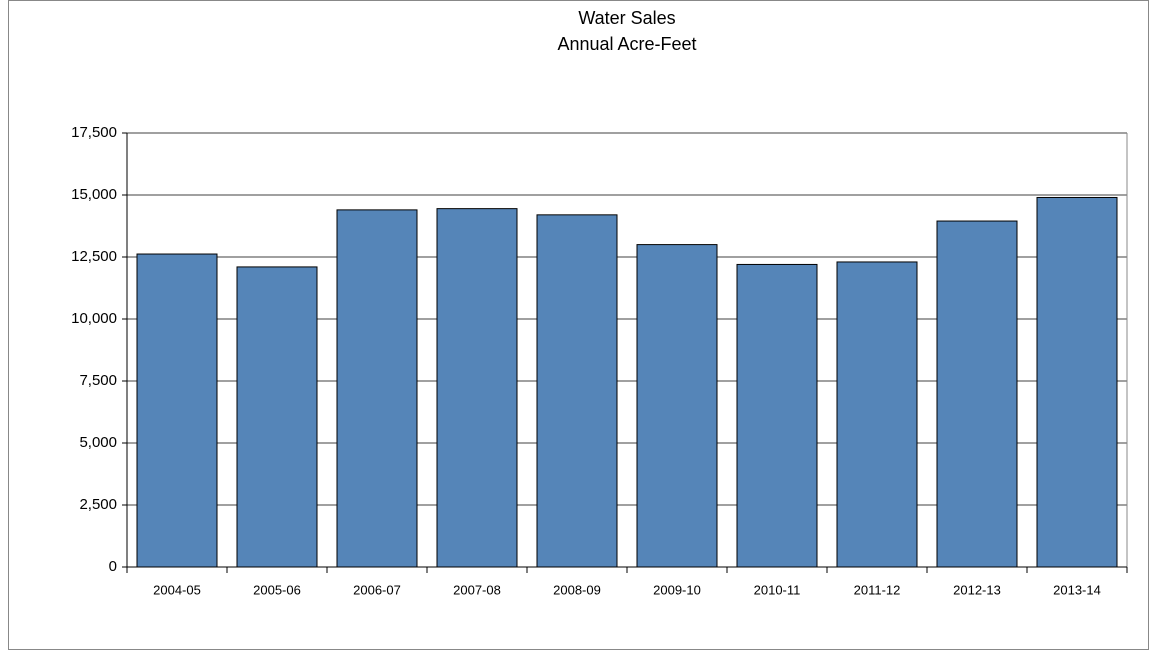  What do you see at coordinates (94, 132) in the screenshot?
I see `y-tick-label: 17,500` at bounding box center [94, 132].